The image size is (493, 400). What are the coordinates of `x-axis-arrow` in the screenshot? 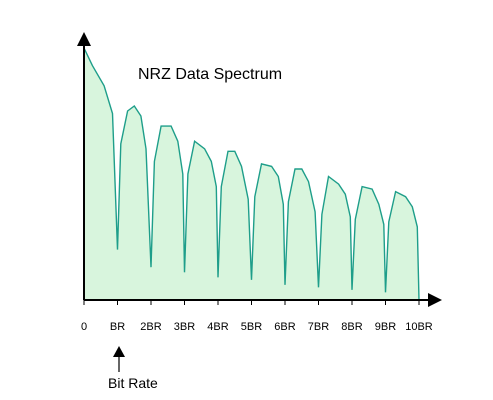 It's located at (435, 300).